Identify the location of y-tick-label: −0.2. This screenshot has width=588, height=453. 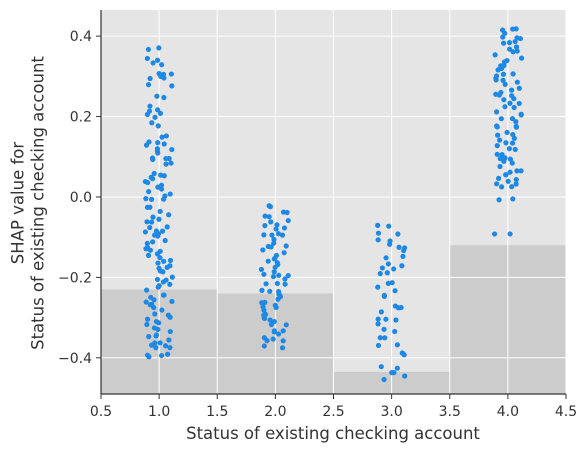
(75, 278).